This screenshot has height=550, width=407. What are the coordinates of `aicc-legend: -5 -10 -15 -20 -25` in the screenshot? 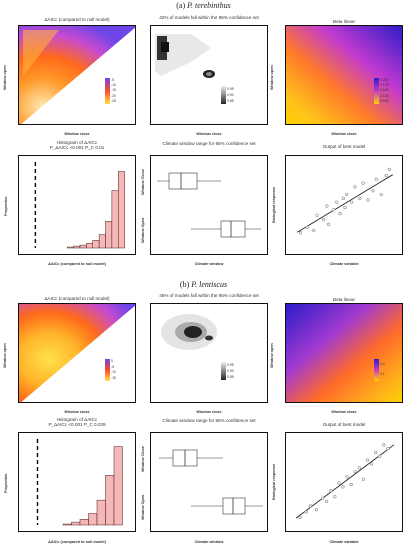 It's located at (110, 91).